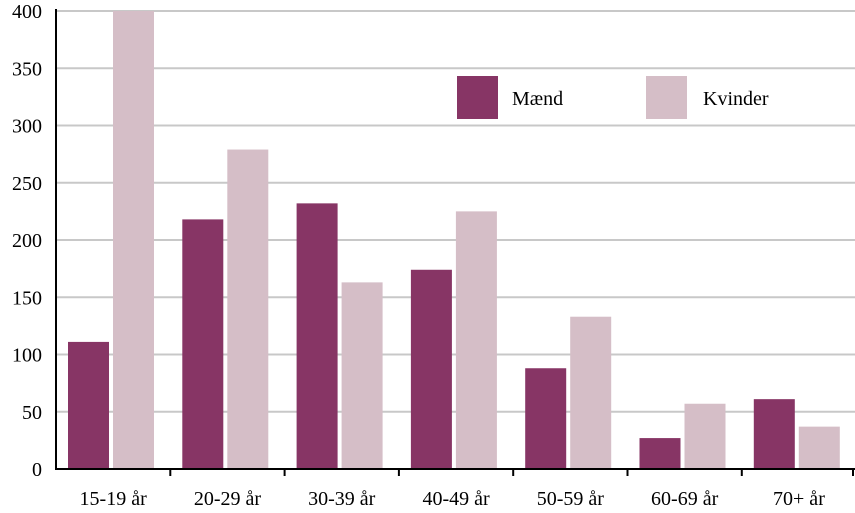 Image resolution: width=855 pixels, height=513 pixels. What do you see at coordinates (27, 12) in the screenshot?
I see `y-tick-label: 400` at bounding box center [27, 12].